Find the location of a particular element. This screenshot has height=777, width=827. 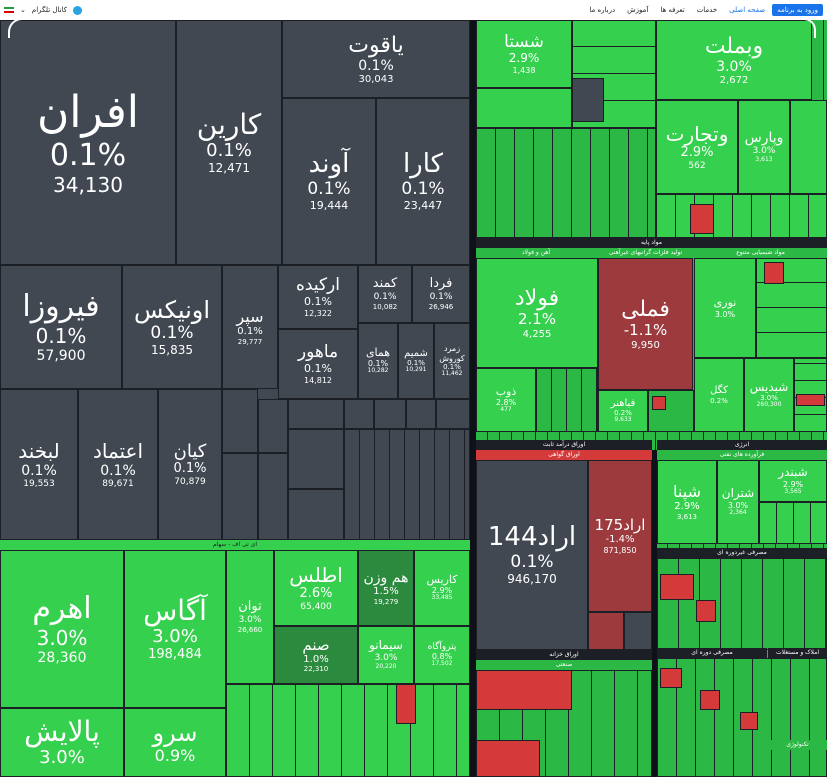

tile-shabdis: شبدیس 3.0% 260,300 is located at coordinates (769, 395).